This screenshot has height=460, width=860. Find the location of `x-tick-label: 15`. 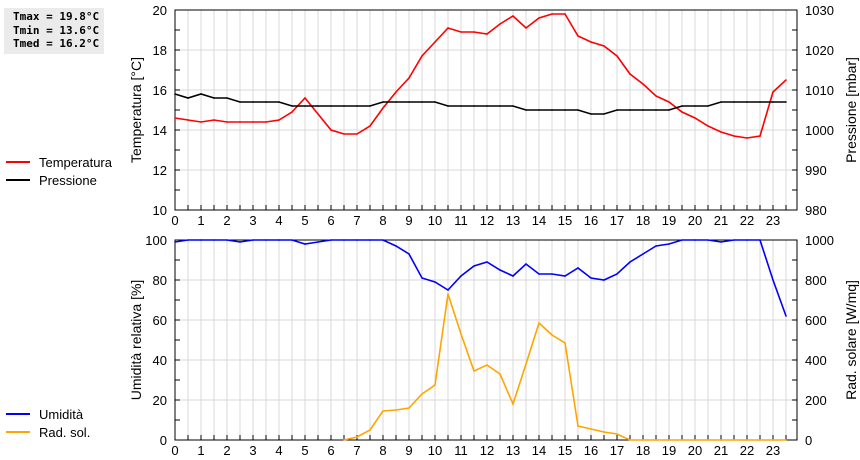

x-tick-label: 15 is located at coordinates (565, 450).